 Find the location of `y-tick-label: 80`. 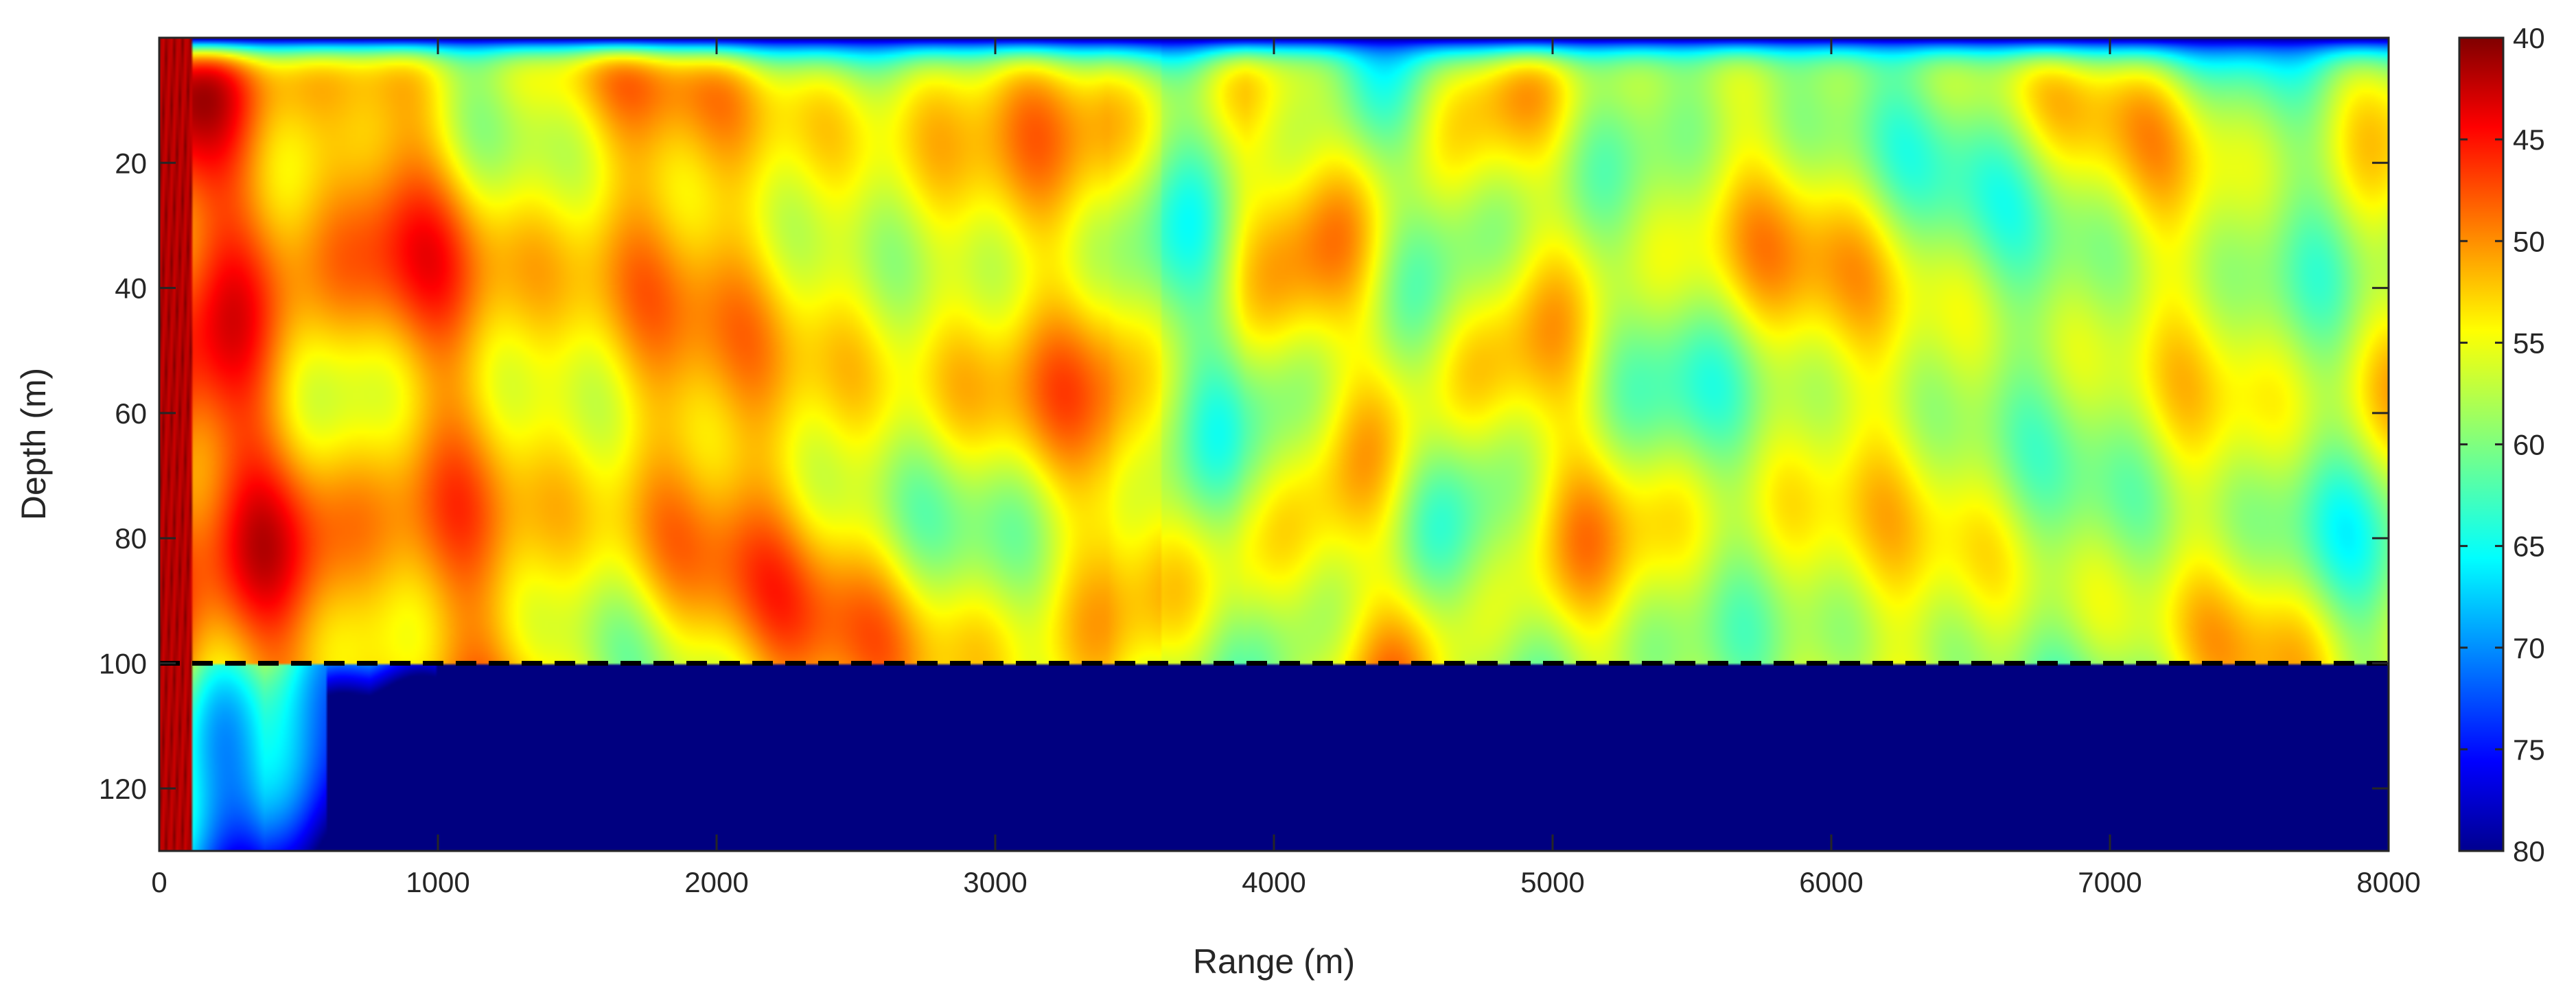

y-tick-label: 80 is located at coordinates (131, 538).